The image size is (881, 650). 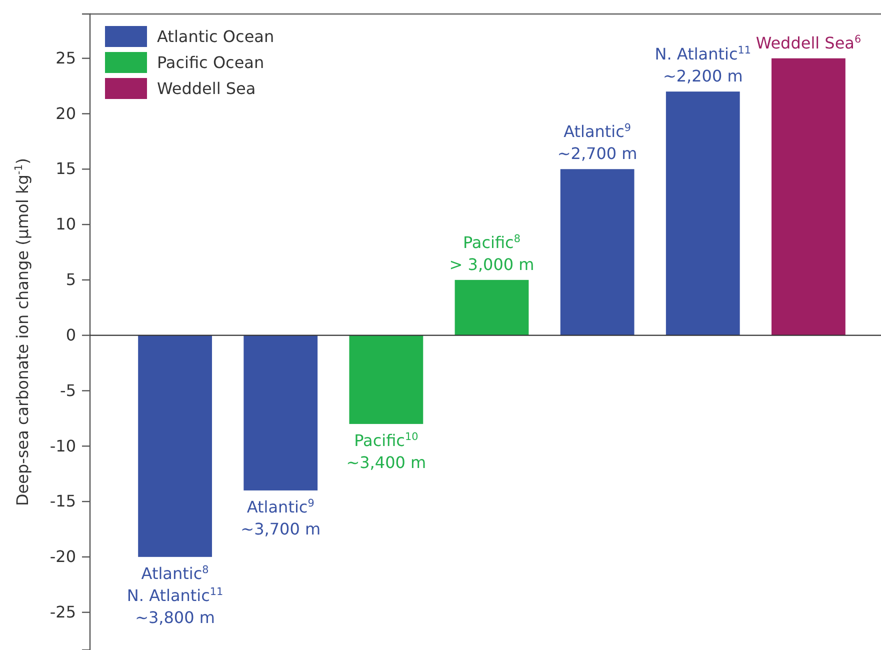 I want to click on y-tick-label: -10, so click(x=63, y=446).